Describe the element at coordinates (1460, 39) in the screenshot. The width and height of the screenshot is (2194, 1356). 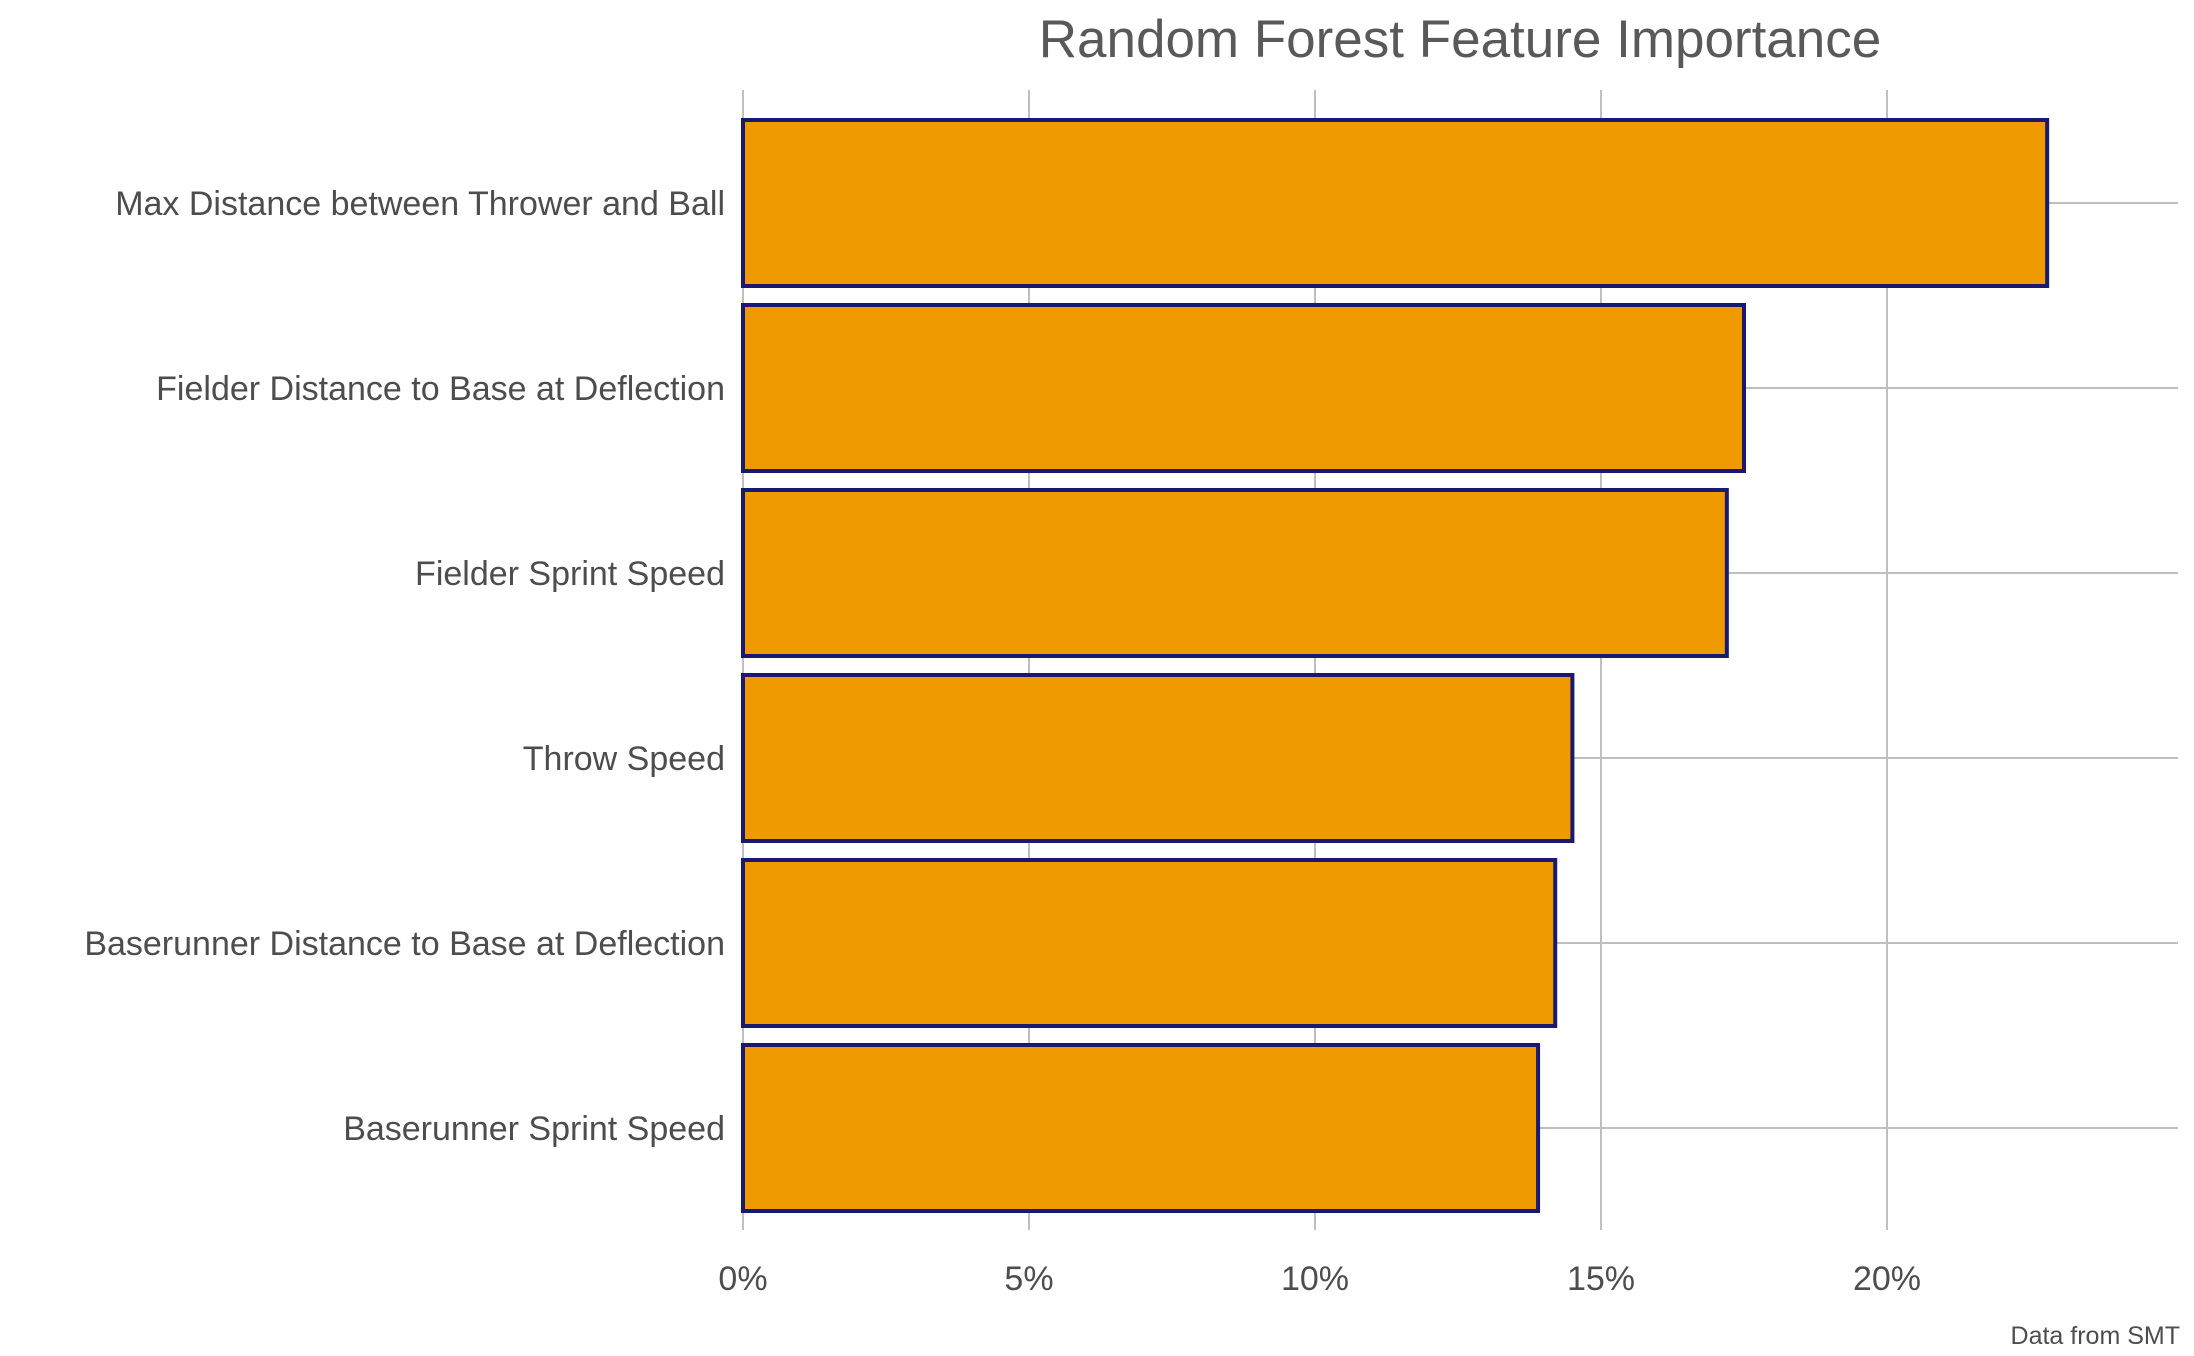
I see `chart-title: Random Forest Feature Importance` at that location.